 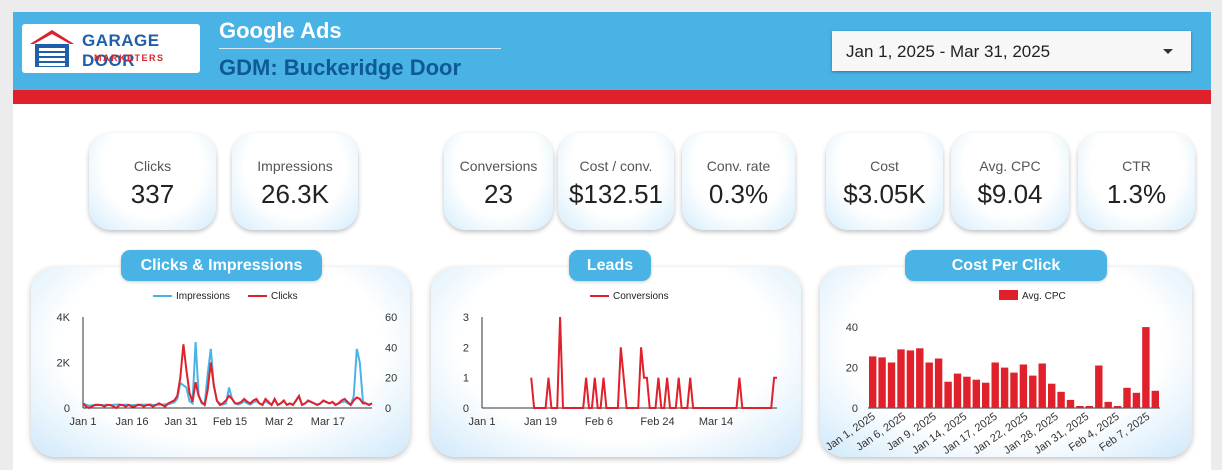 What do you see at coordinates (1008, 295) in the screenshot?
I see `legend-swatch-avg-cpc` at bounding box center [1008, 295].